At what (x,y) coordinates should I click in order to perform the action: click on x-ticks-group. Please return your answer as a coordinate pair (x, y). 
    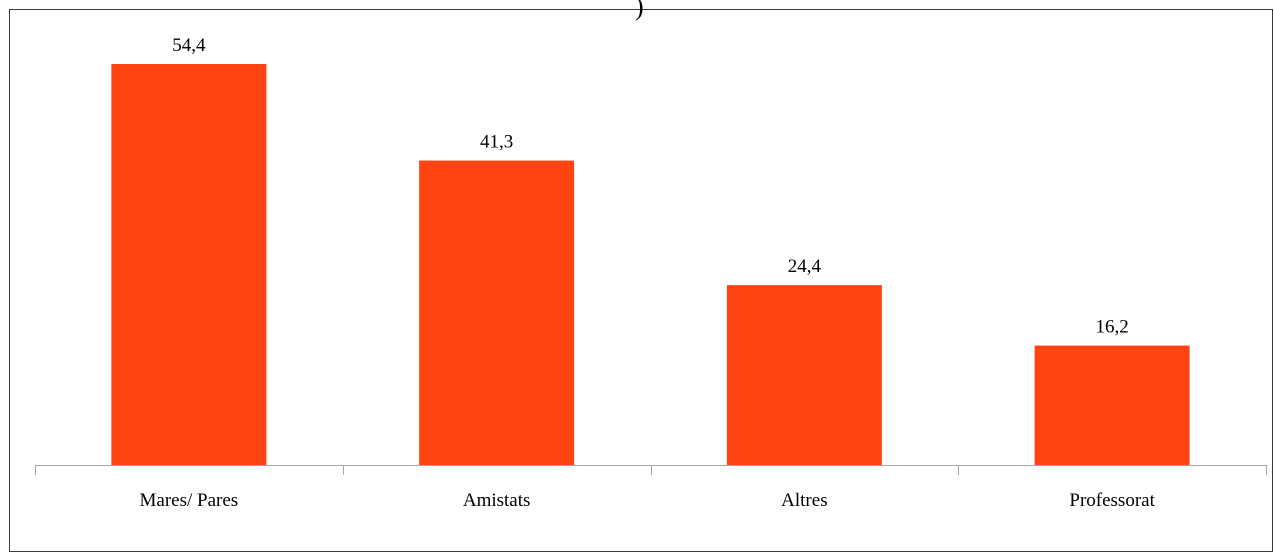
    Looking at the image, I should click on (651, 470).